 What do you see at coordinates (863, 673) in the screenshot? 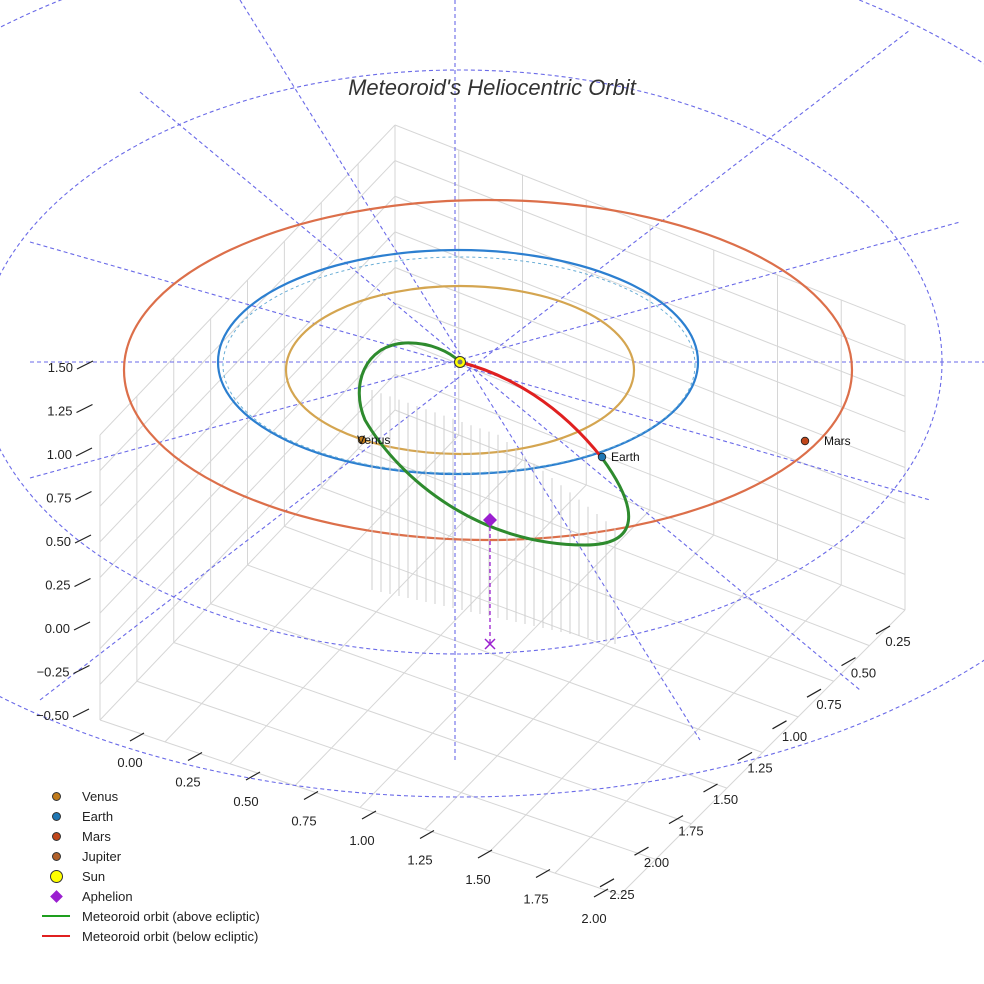
I see `y-tick-label: 0.50` at bounding box center [863, 673].